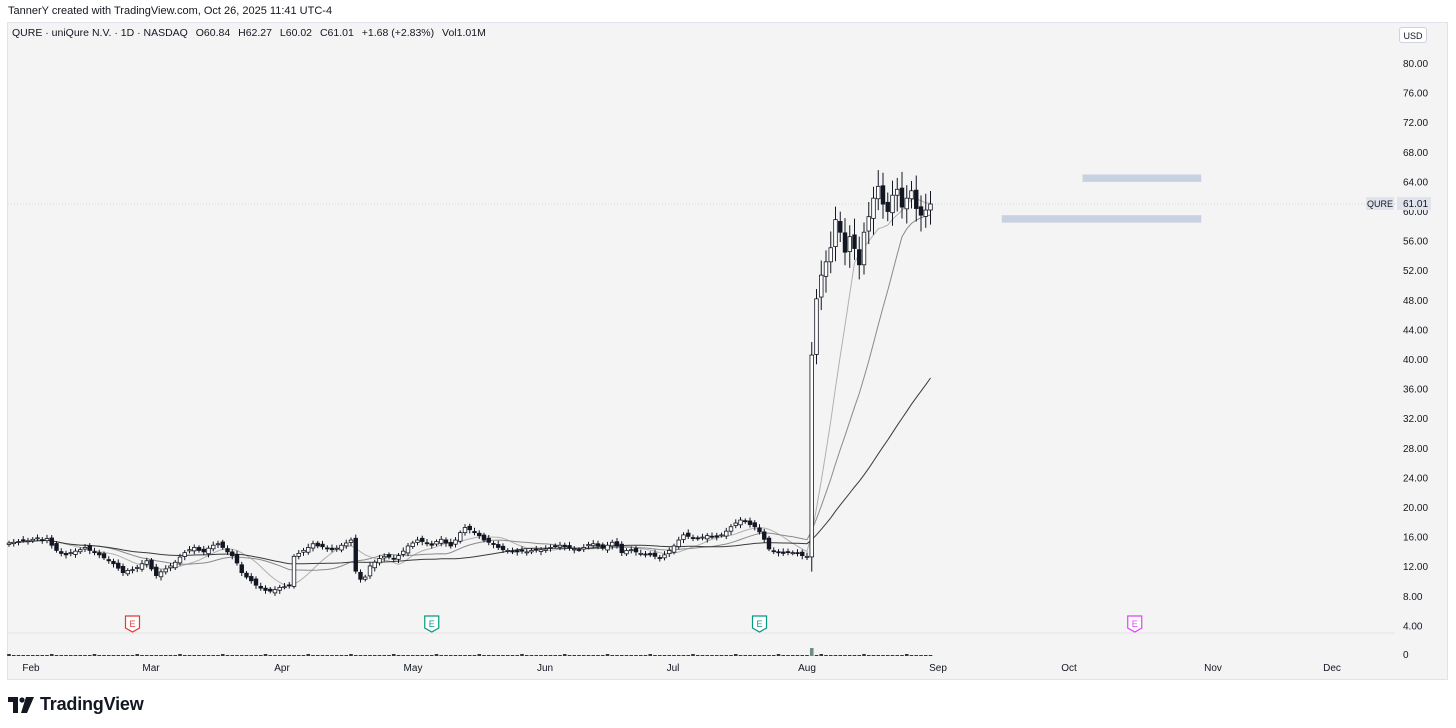  What do you see at coordinates (100, 33) in the screenshot?
I see `symbol-title: QURE · uniQure N.V. · 1D · NASDAQ` at bounding box center [100, 33].